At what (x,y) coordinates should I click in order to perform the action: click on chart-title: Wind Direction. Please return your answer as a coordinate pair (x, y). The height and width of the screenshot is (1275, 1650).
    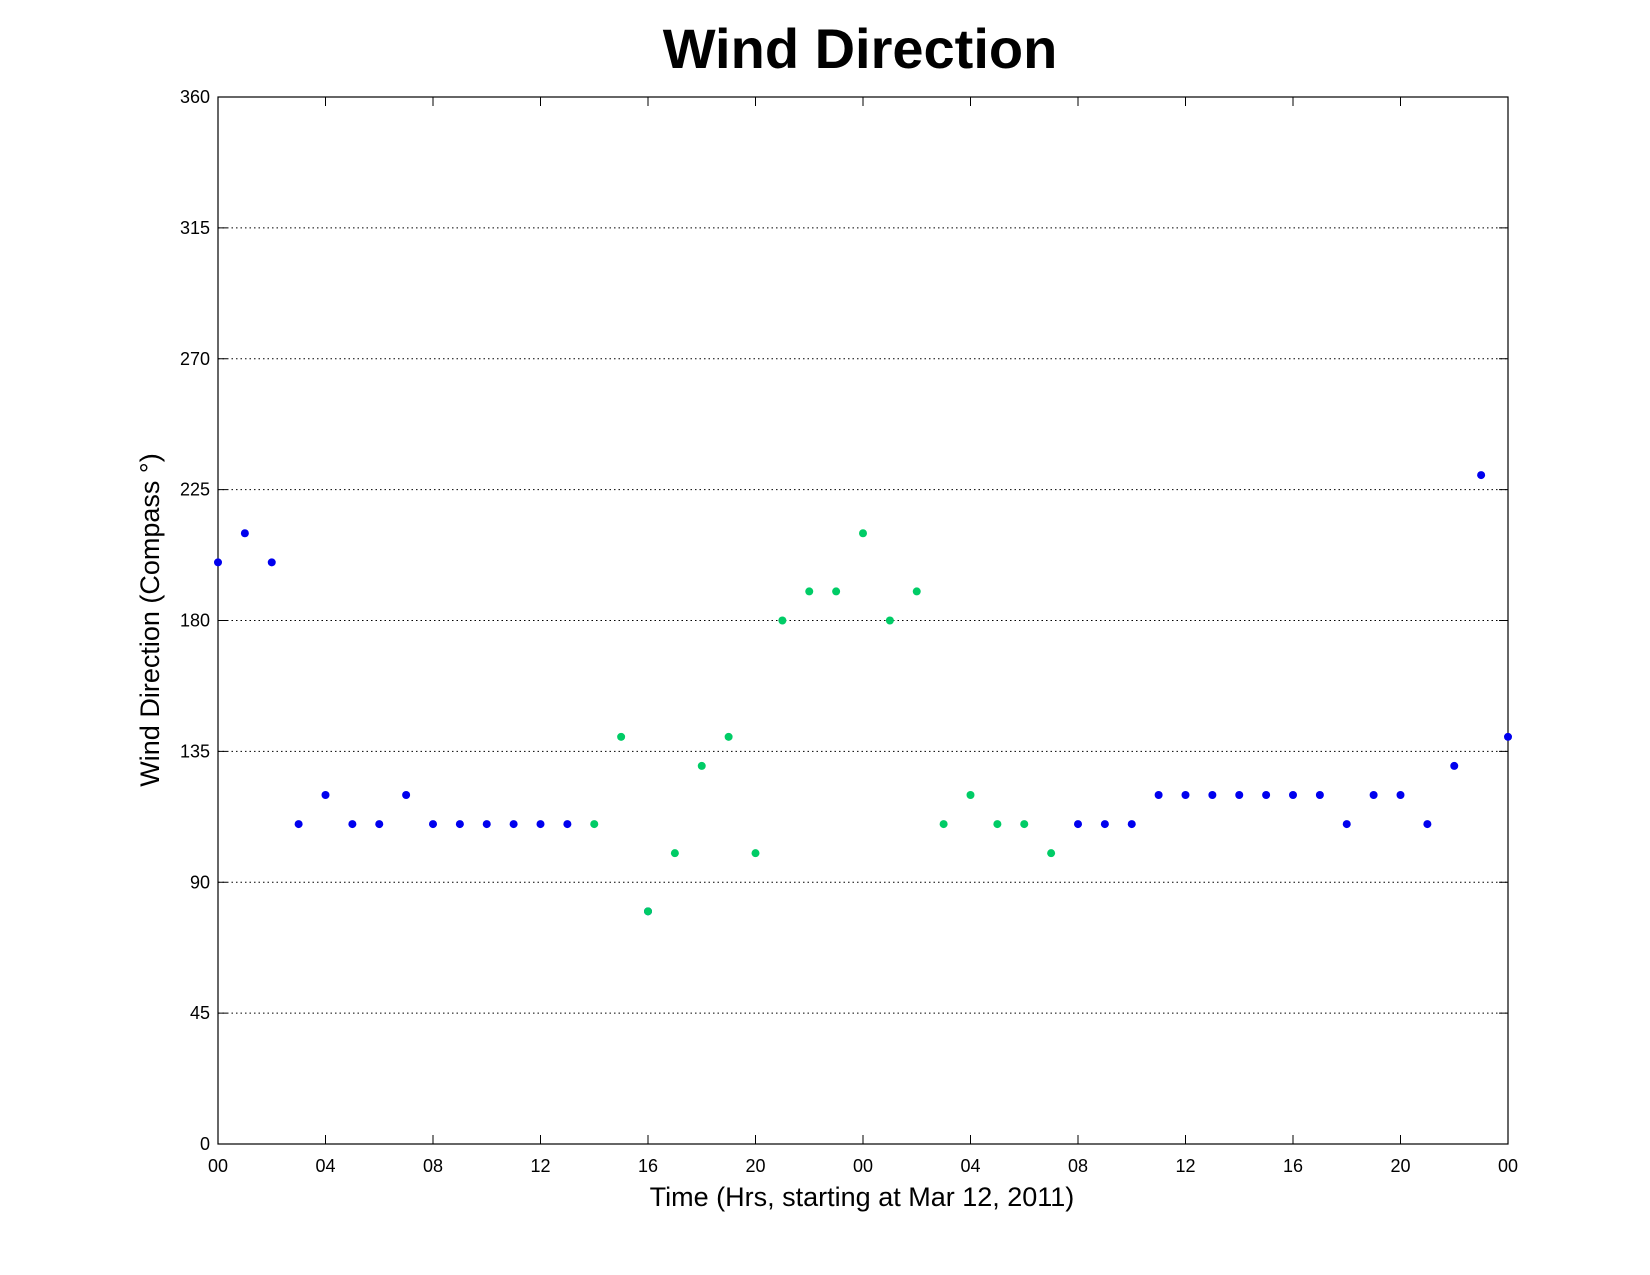
    Looking at the image, I should click on (860, 48).